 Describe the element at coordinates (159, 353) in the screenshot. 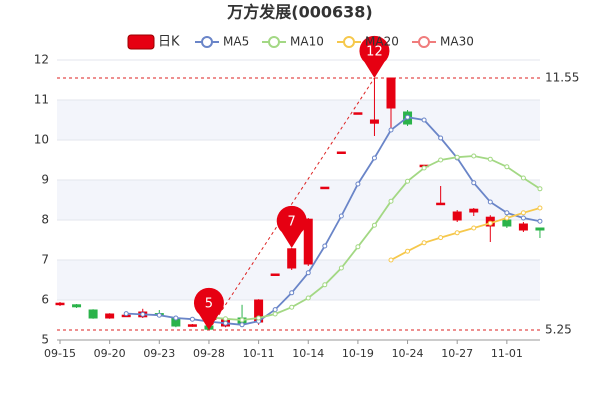

I see `x-tick-label: 09-23` at that location.